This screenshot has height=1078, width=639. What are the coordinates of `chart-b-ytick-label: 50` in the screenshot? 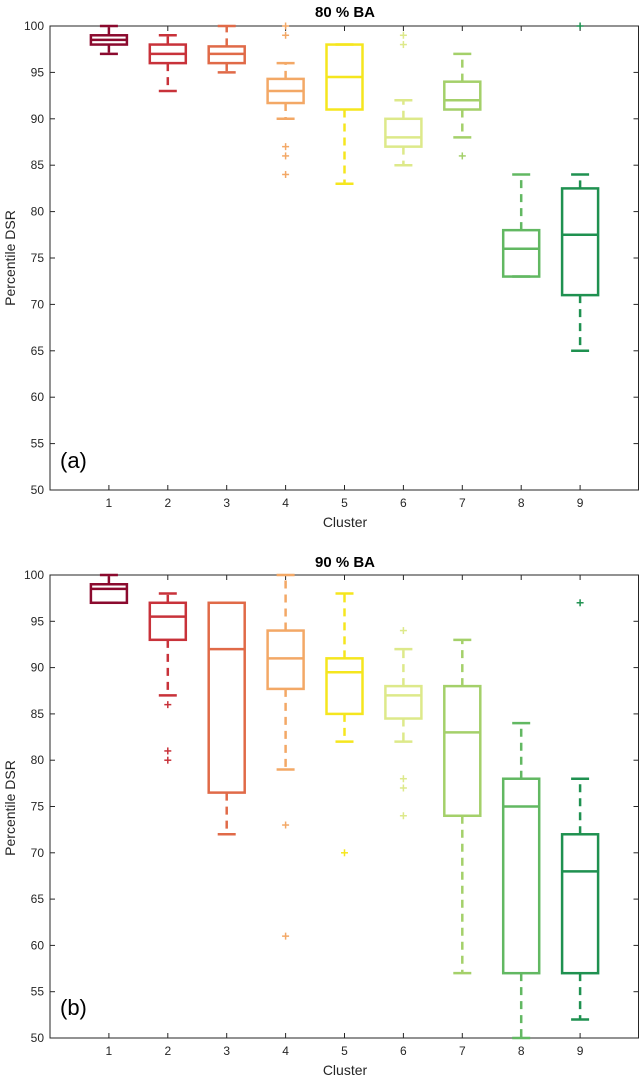 It's located at (38, 1038).